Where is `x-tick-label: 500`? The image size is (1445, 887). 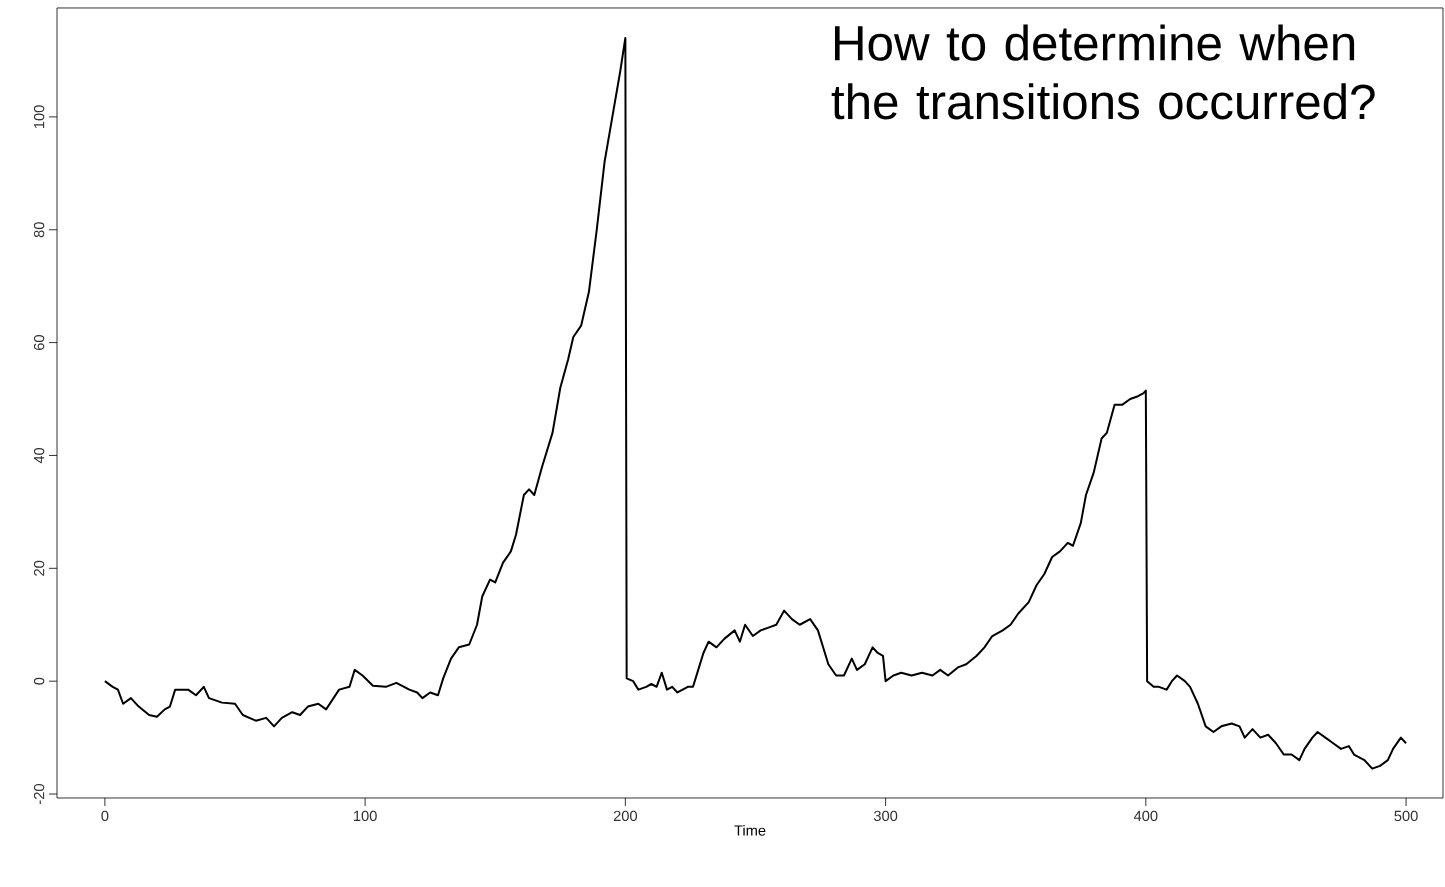
x-tick-label: 500 is located at coordinates (1406, 816).